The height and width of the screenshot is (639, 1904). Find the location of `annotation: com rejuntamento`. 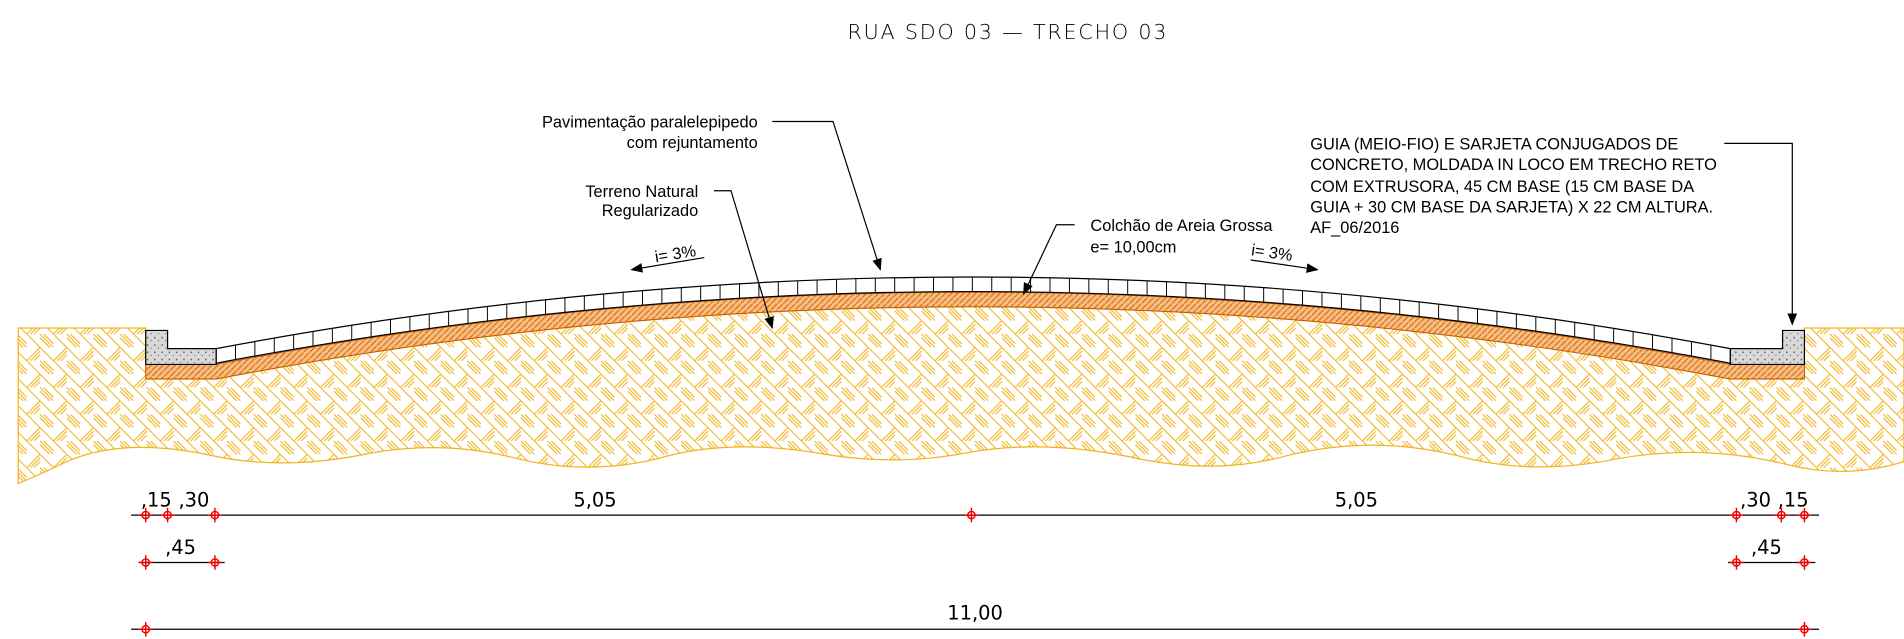

annotation: com rejuntamento is located at coordinates (692, 143).